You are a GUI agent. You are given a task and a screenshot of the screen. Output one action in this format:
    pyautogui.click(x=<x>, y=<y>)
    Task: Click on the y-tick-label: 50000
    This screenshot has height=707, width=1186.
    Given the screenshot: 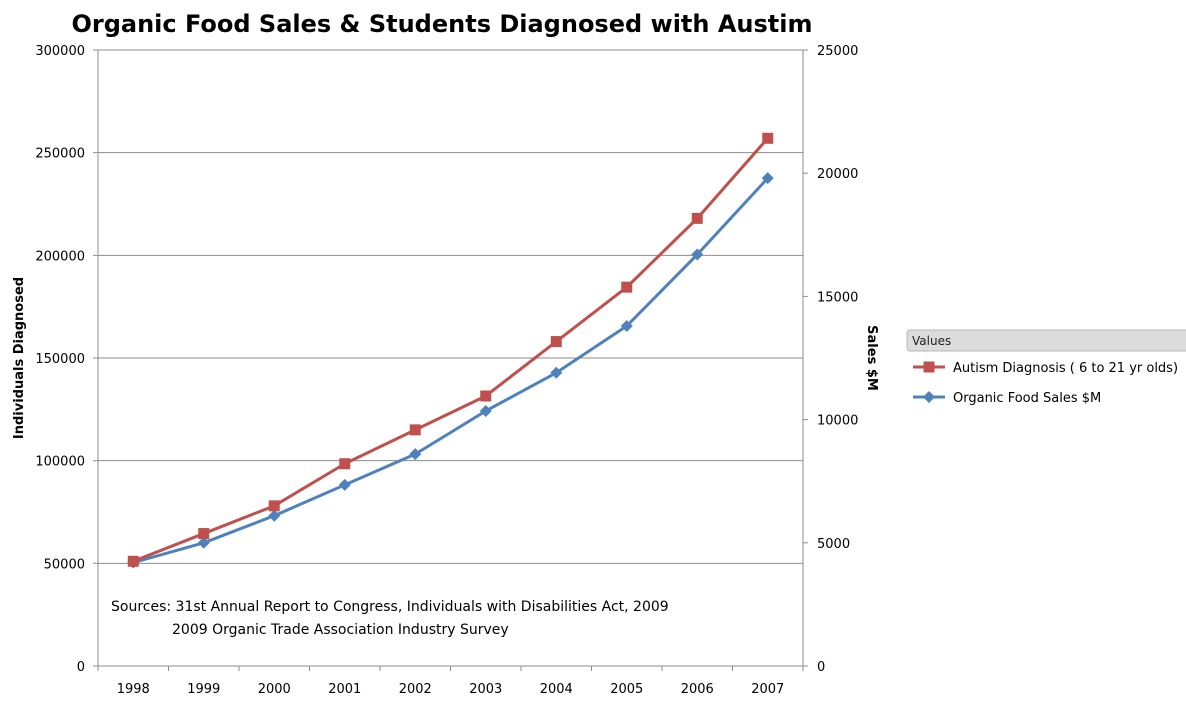 What is the action you would take?
    pyautogui.click(x=64, y=564)
    